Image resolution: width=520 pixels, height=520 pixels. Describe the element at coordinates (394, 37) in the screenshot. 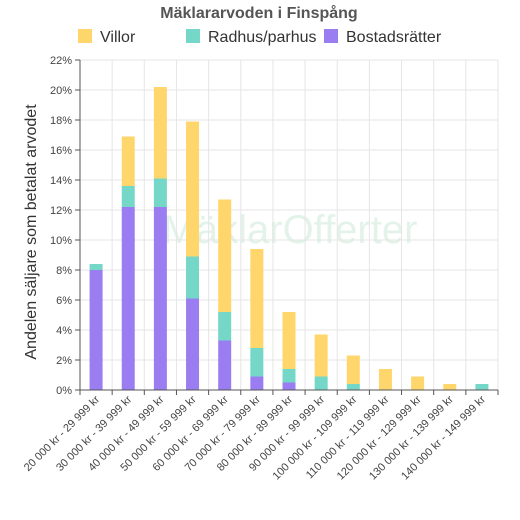

I see `legend-label: Bostadsrätter` at that location.